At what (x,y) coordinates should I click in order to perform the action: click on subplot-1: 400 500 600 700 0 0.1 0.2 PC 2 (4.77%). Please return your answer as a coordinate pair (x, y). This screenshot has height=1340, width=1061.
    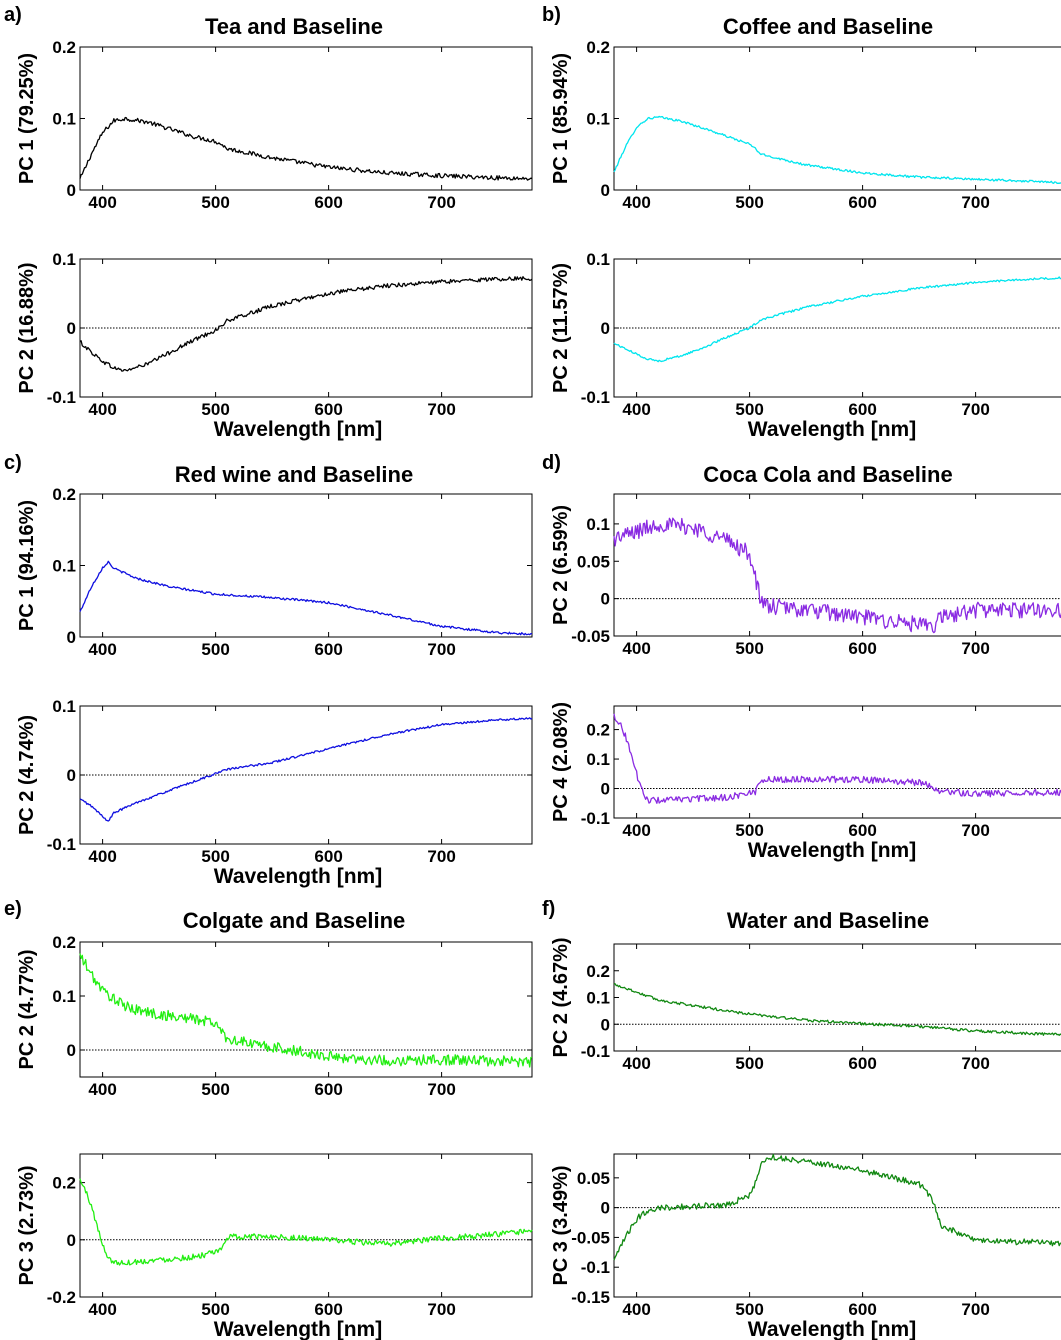
    Looking at the image, I should click on (274, 1016).